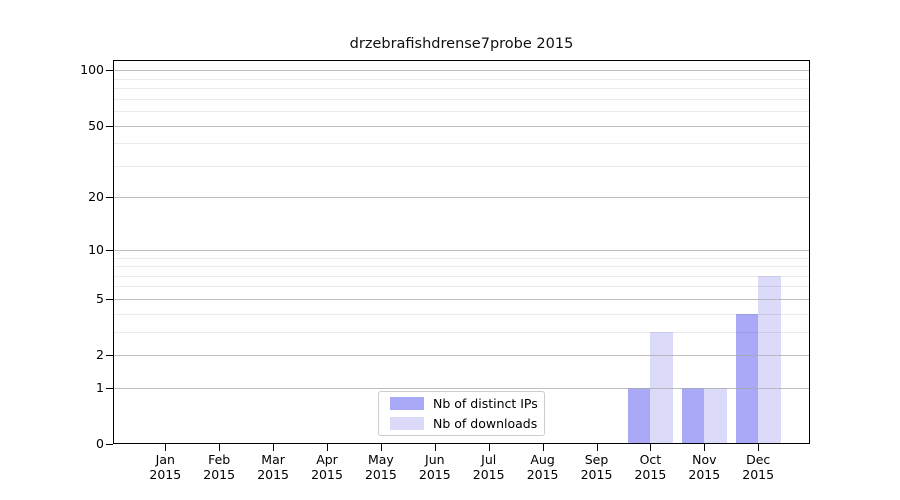 The image size is (900, 500). Describe the element at coordinates (100, 355) in the screenshot. I see `y-tick-label: 2` at that location.